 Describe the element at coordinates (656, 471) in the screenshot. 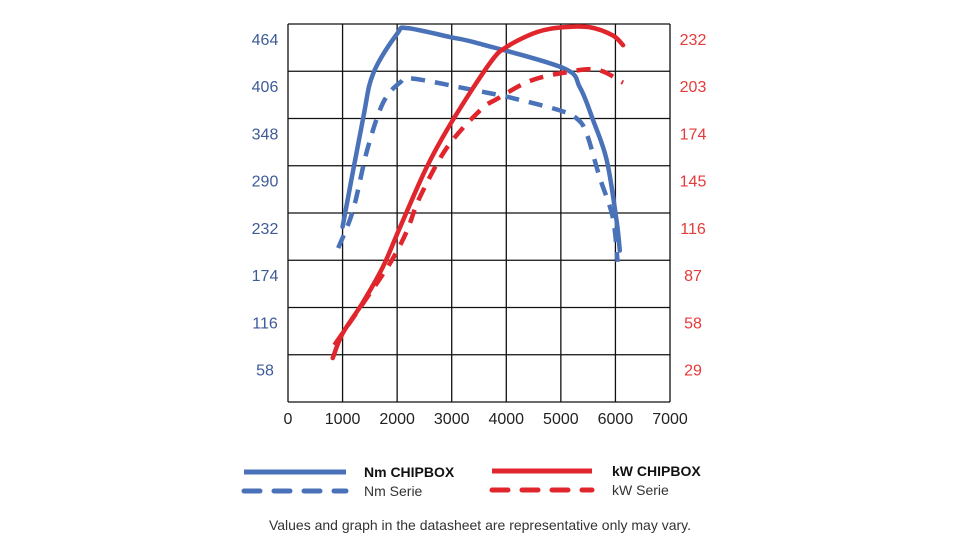

I see `legend-label-kw-chipbox: kW CHIPBOX` at that location.